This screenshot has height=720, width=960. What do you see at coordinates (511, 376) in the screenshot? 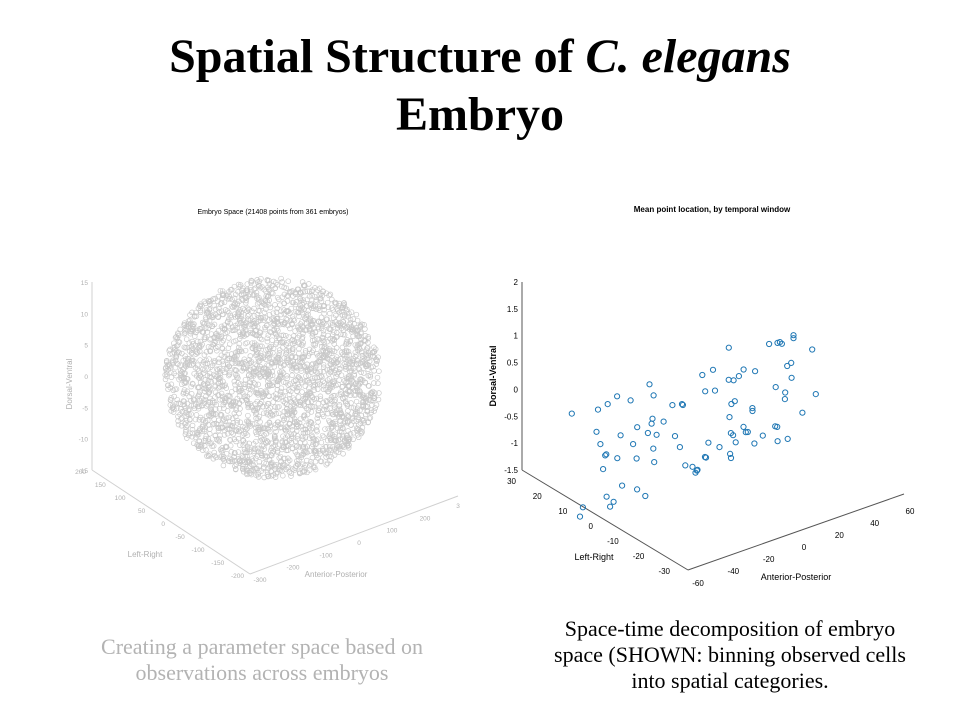
I see `z-tick-group: 2 1.5 1 0.5 0 -0.5 -1 -1.5` at bounding box center [511, 376].